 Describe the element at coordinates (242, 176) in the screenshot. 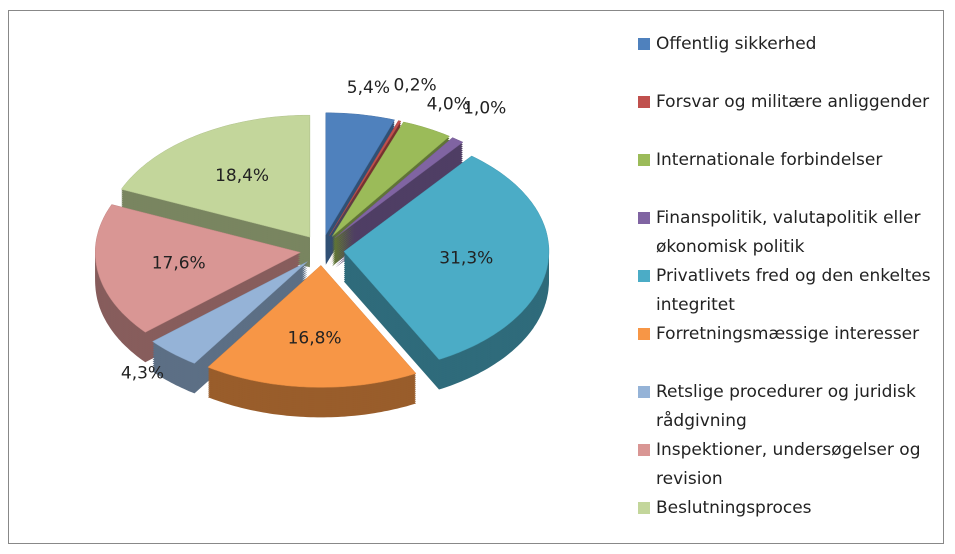

I see `data-label: 18,4%` at that location.